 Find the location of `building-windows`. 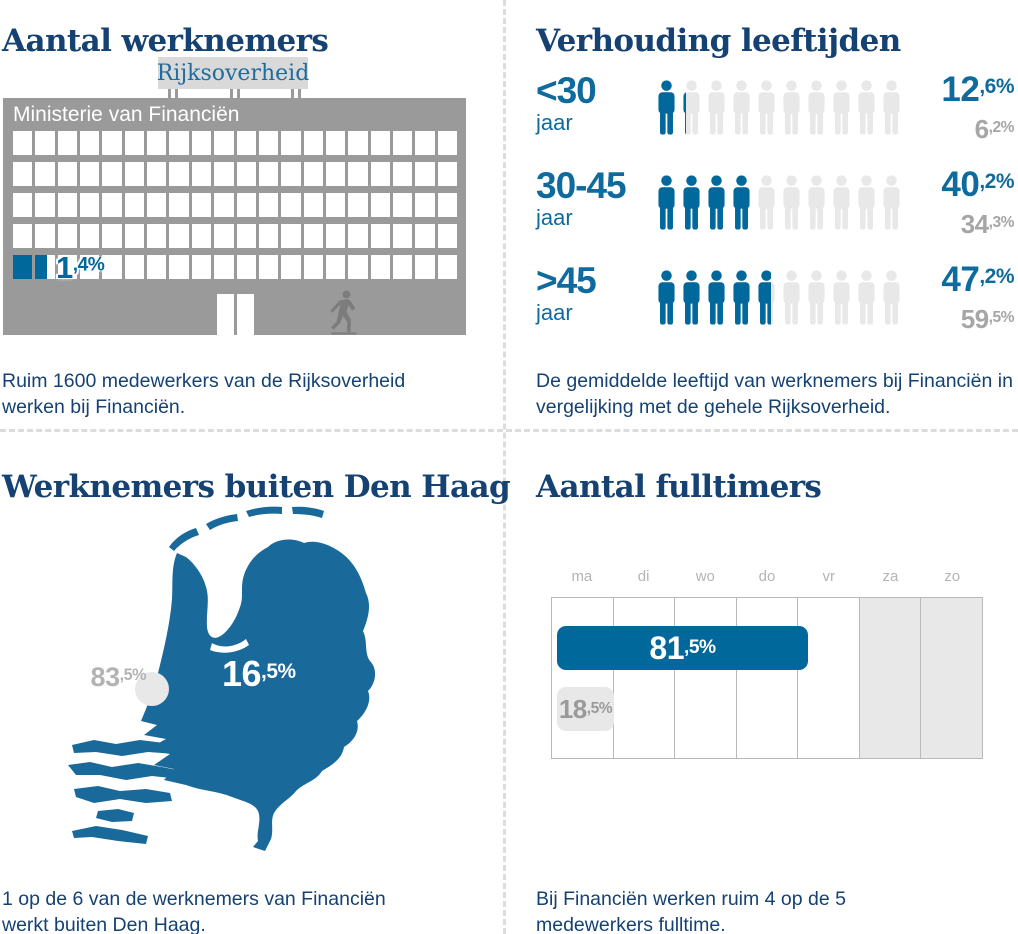

building-windows is located at coordinates (235, 205).